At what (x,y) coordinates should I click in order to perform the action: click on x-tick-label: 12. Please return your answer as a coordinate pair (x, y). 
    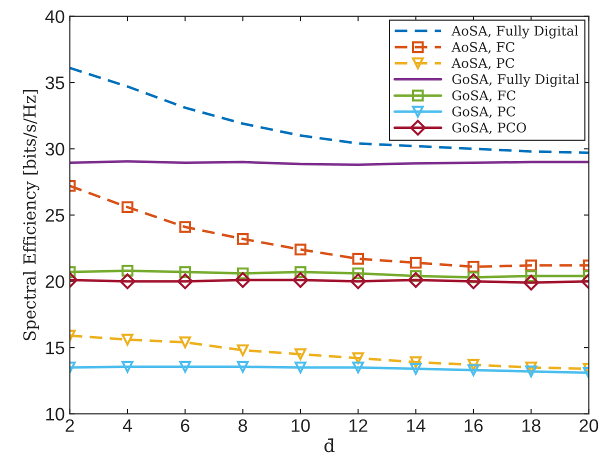
    Looking at the image, I should click on (358, 425).